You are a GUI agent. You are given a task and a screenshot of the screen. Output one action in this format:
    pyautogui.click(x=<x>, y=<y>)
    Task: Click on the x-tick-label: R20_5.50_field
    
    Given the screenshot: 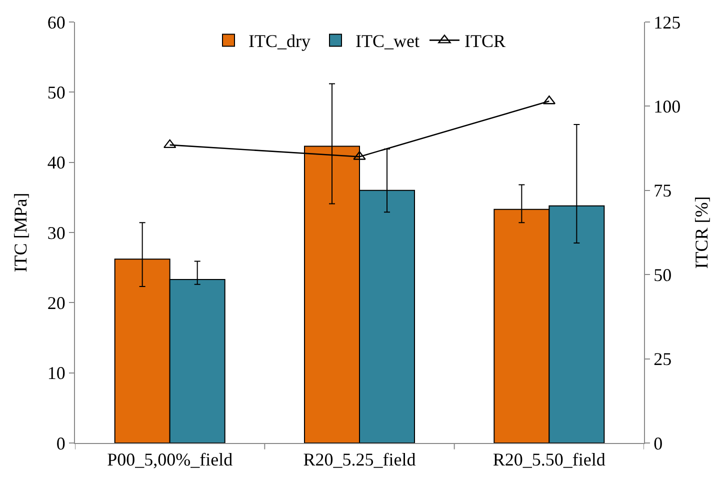 What is the action you would take?
    pyautogui.click(x=549, y=460)
    